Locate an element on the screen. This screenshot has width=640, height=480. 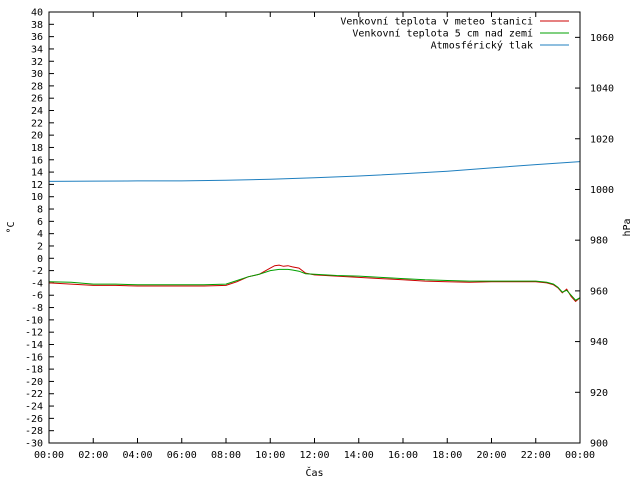
x-axis-label: Čas is located at coordinates (314, 472).